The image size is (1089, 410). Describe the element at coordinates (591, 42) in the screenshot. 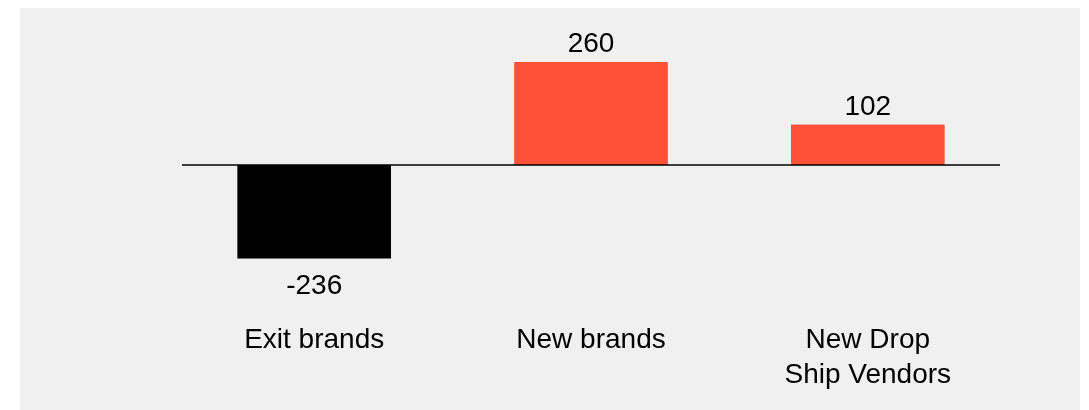

I see `data-label: 260` at that location.